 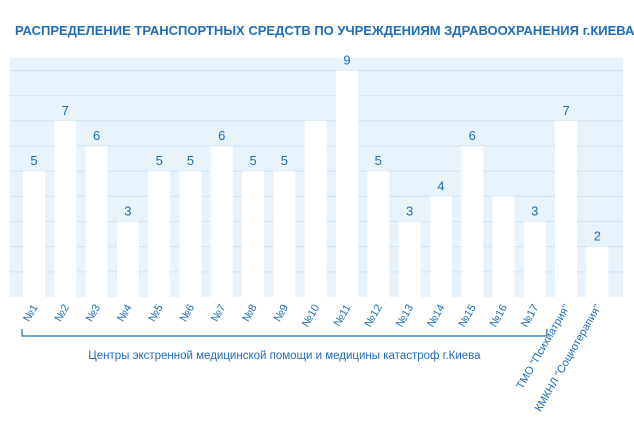 What do you see at coordinates (284, 160) in the screenshot?
I see `value-label-9: 5` at bounding box center [284, 160].